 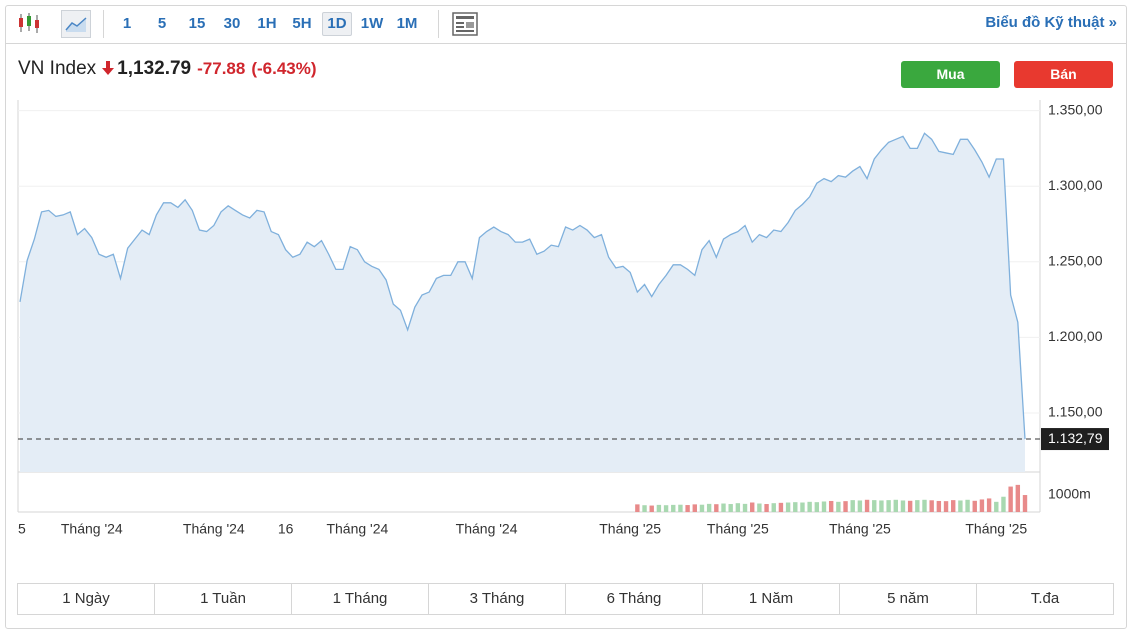 What do you see at coordinates (950, 74) in the screenshot?
I see `buy-button: Mua` at bounding box center [950, 74].